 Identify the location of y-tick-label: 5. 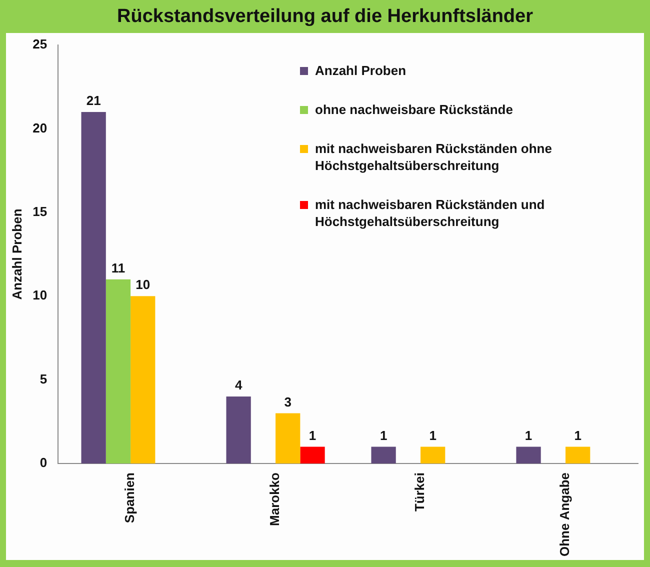
(44, 378).